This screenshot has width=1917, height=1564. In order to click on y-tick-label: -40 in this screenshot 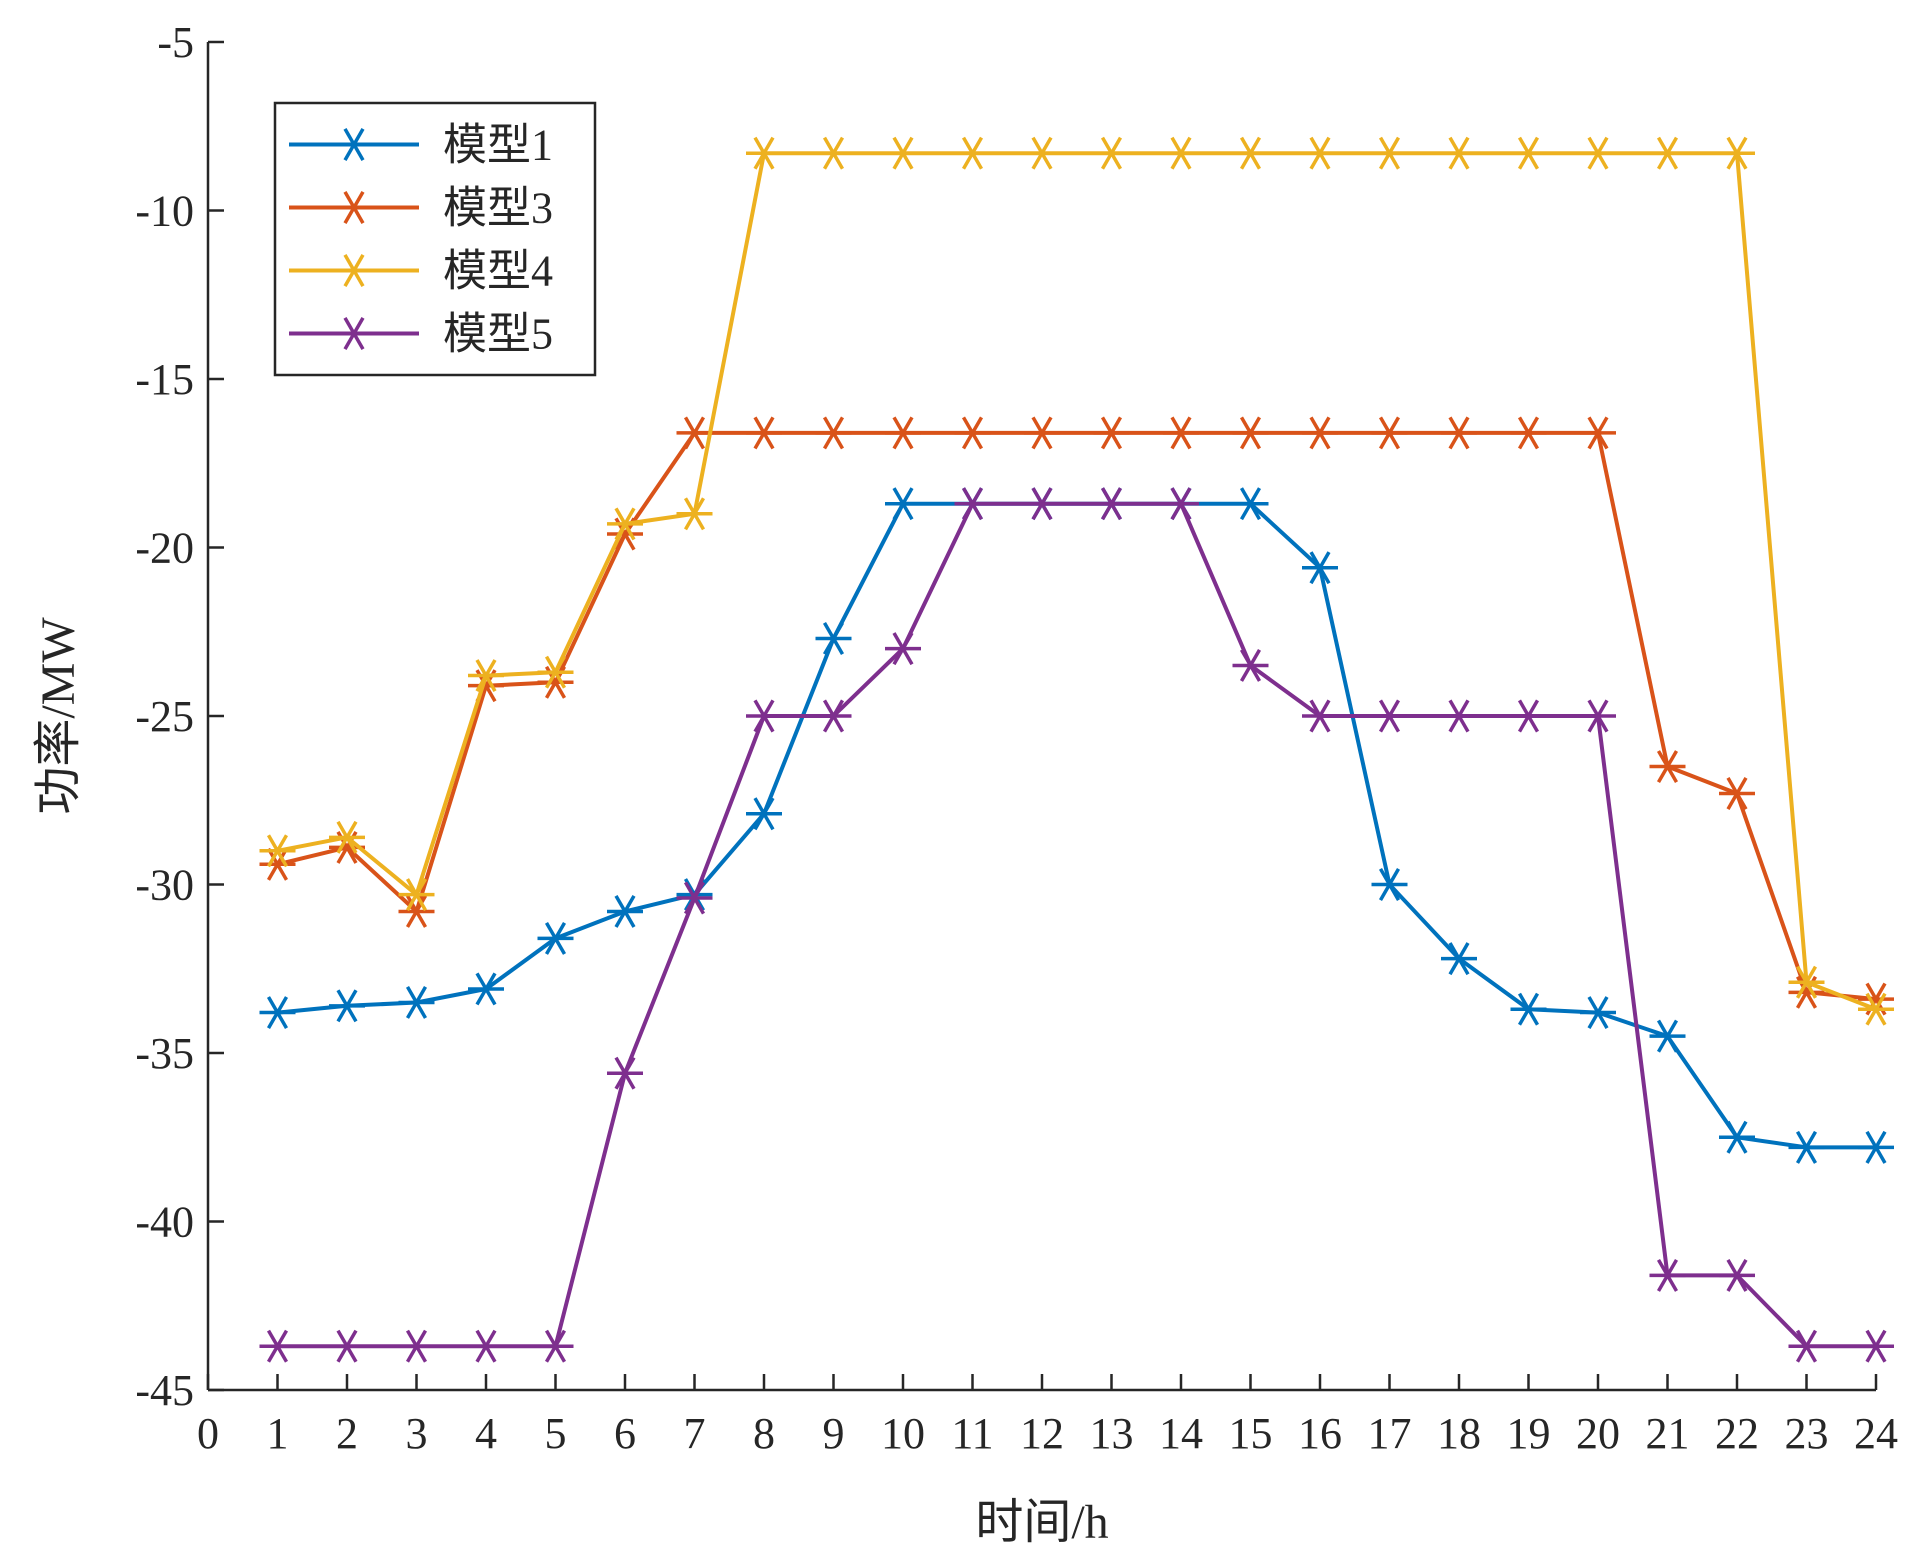, I will do `click(164, 1222)`.